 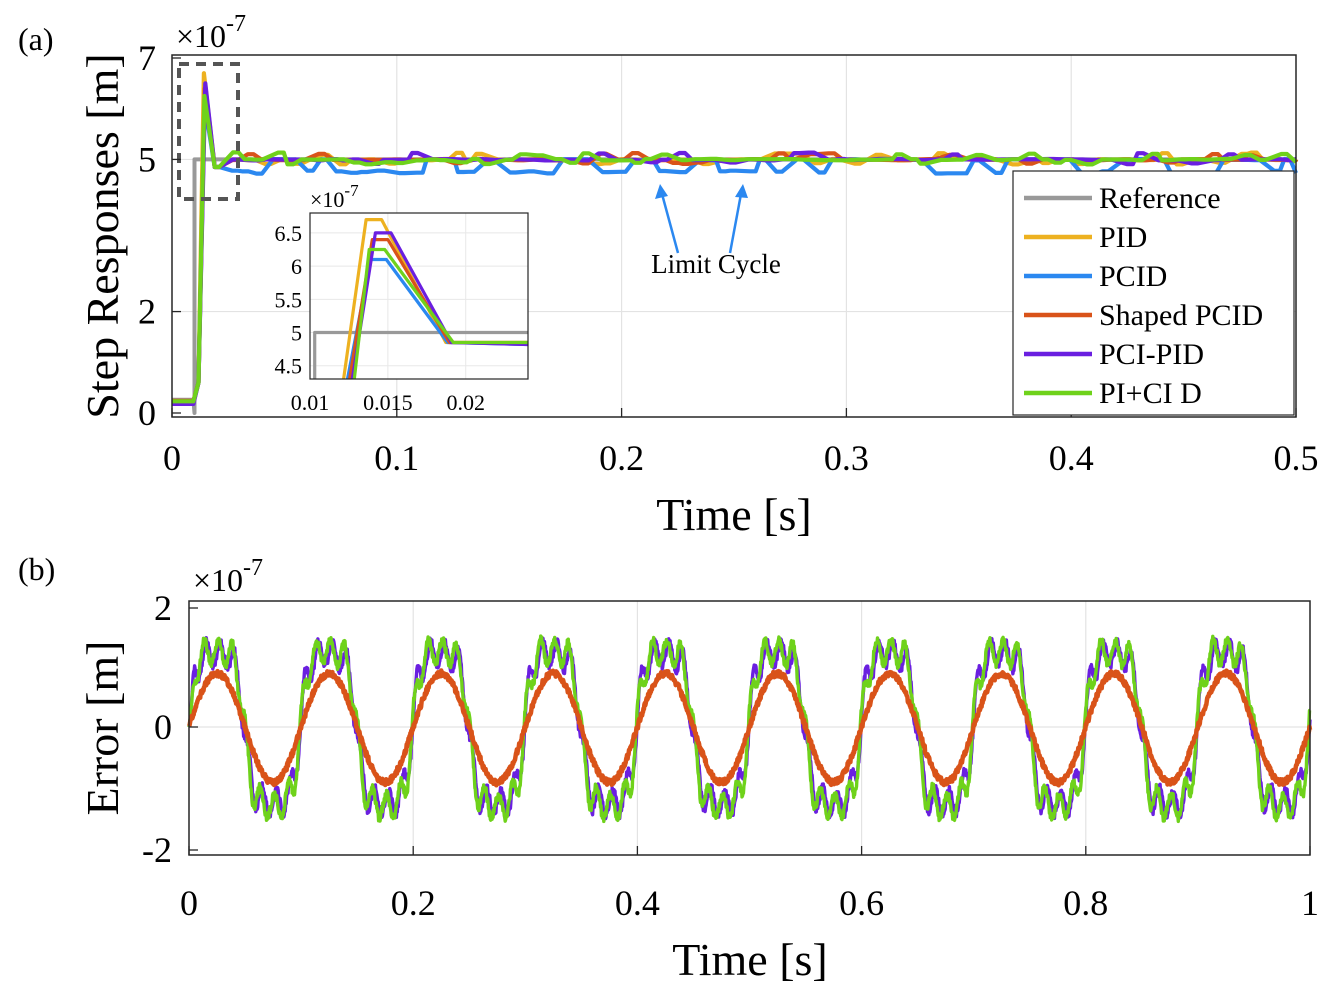 What do you see at coordinates (846, 458) in the screenshot?
I see `panel-a-xtick-label: 0.3` at bounding box center [846, 458].